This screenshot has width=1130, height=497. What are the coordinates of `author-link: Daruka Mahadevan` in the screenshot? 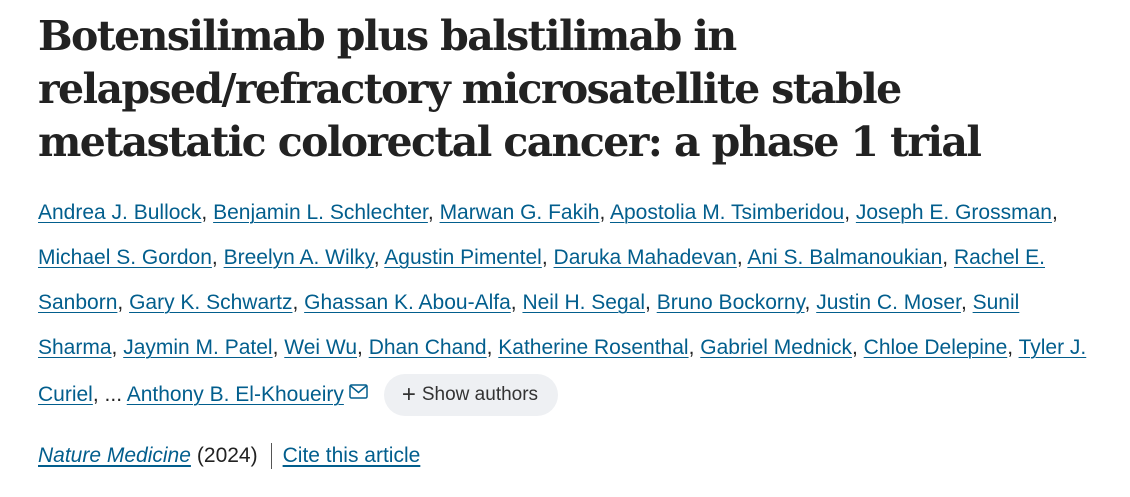 It's located at (645, 257).